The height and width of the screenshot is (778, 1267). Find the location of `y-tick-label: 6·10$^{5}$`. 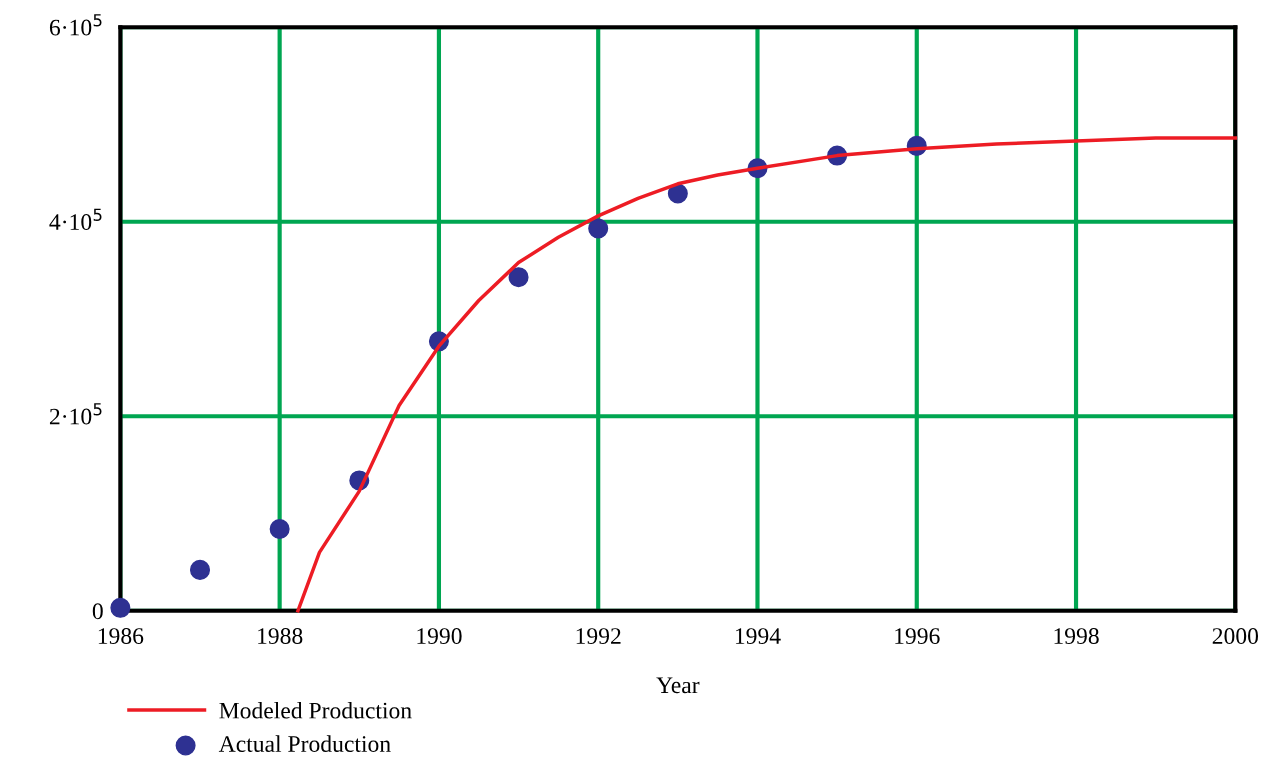

y-tick-label: 6·10$^{5}$ is located at coordinates (75, 25).